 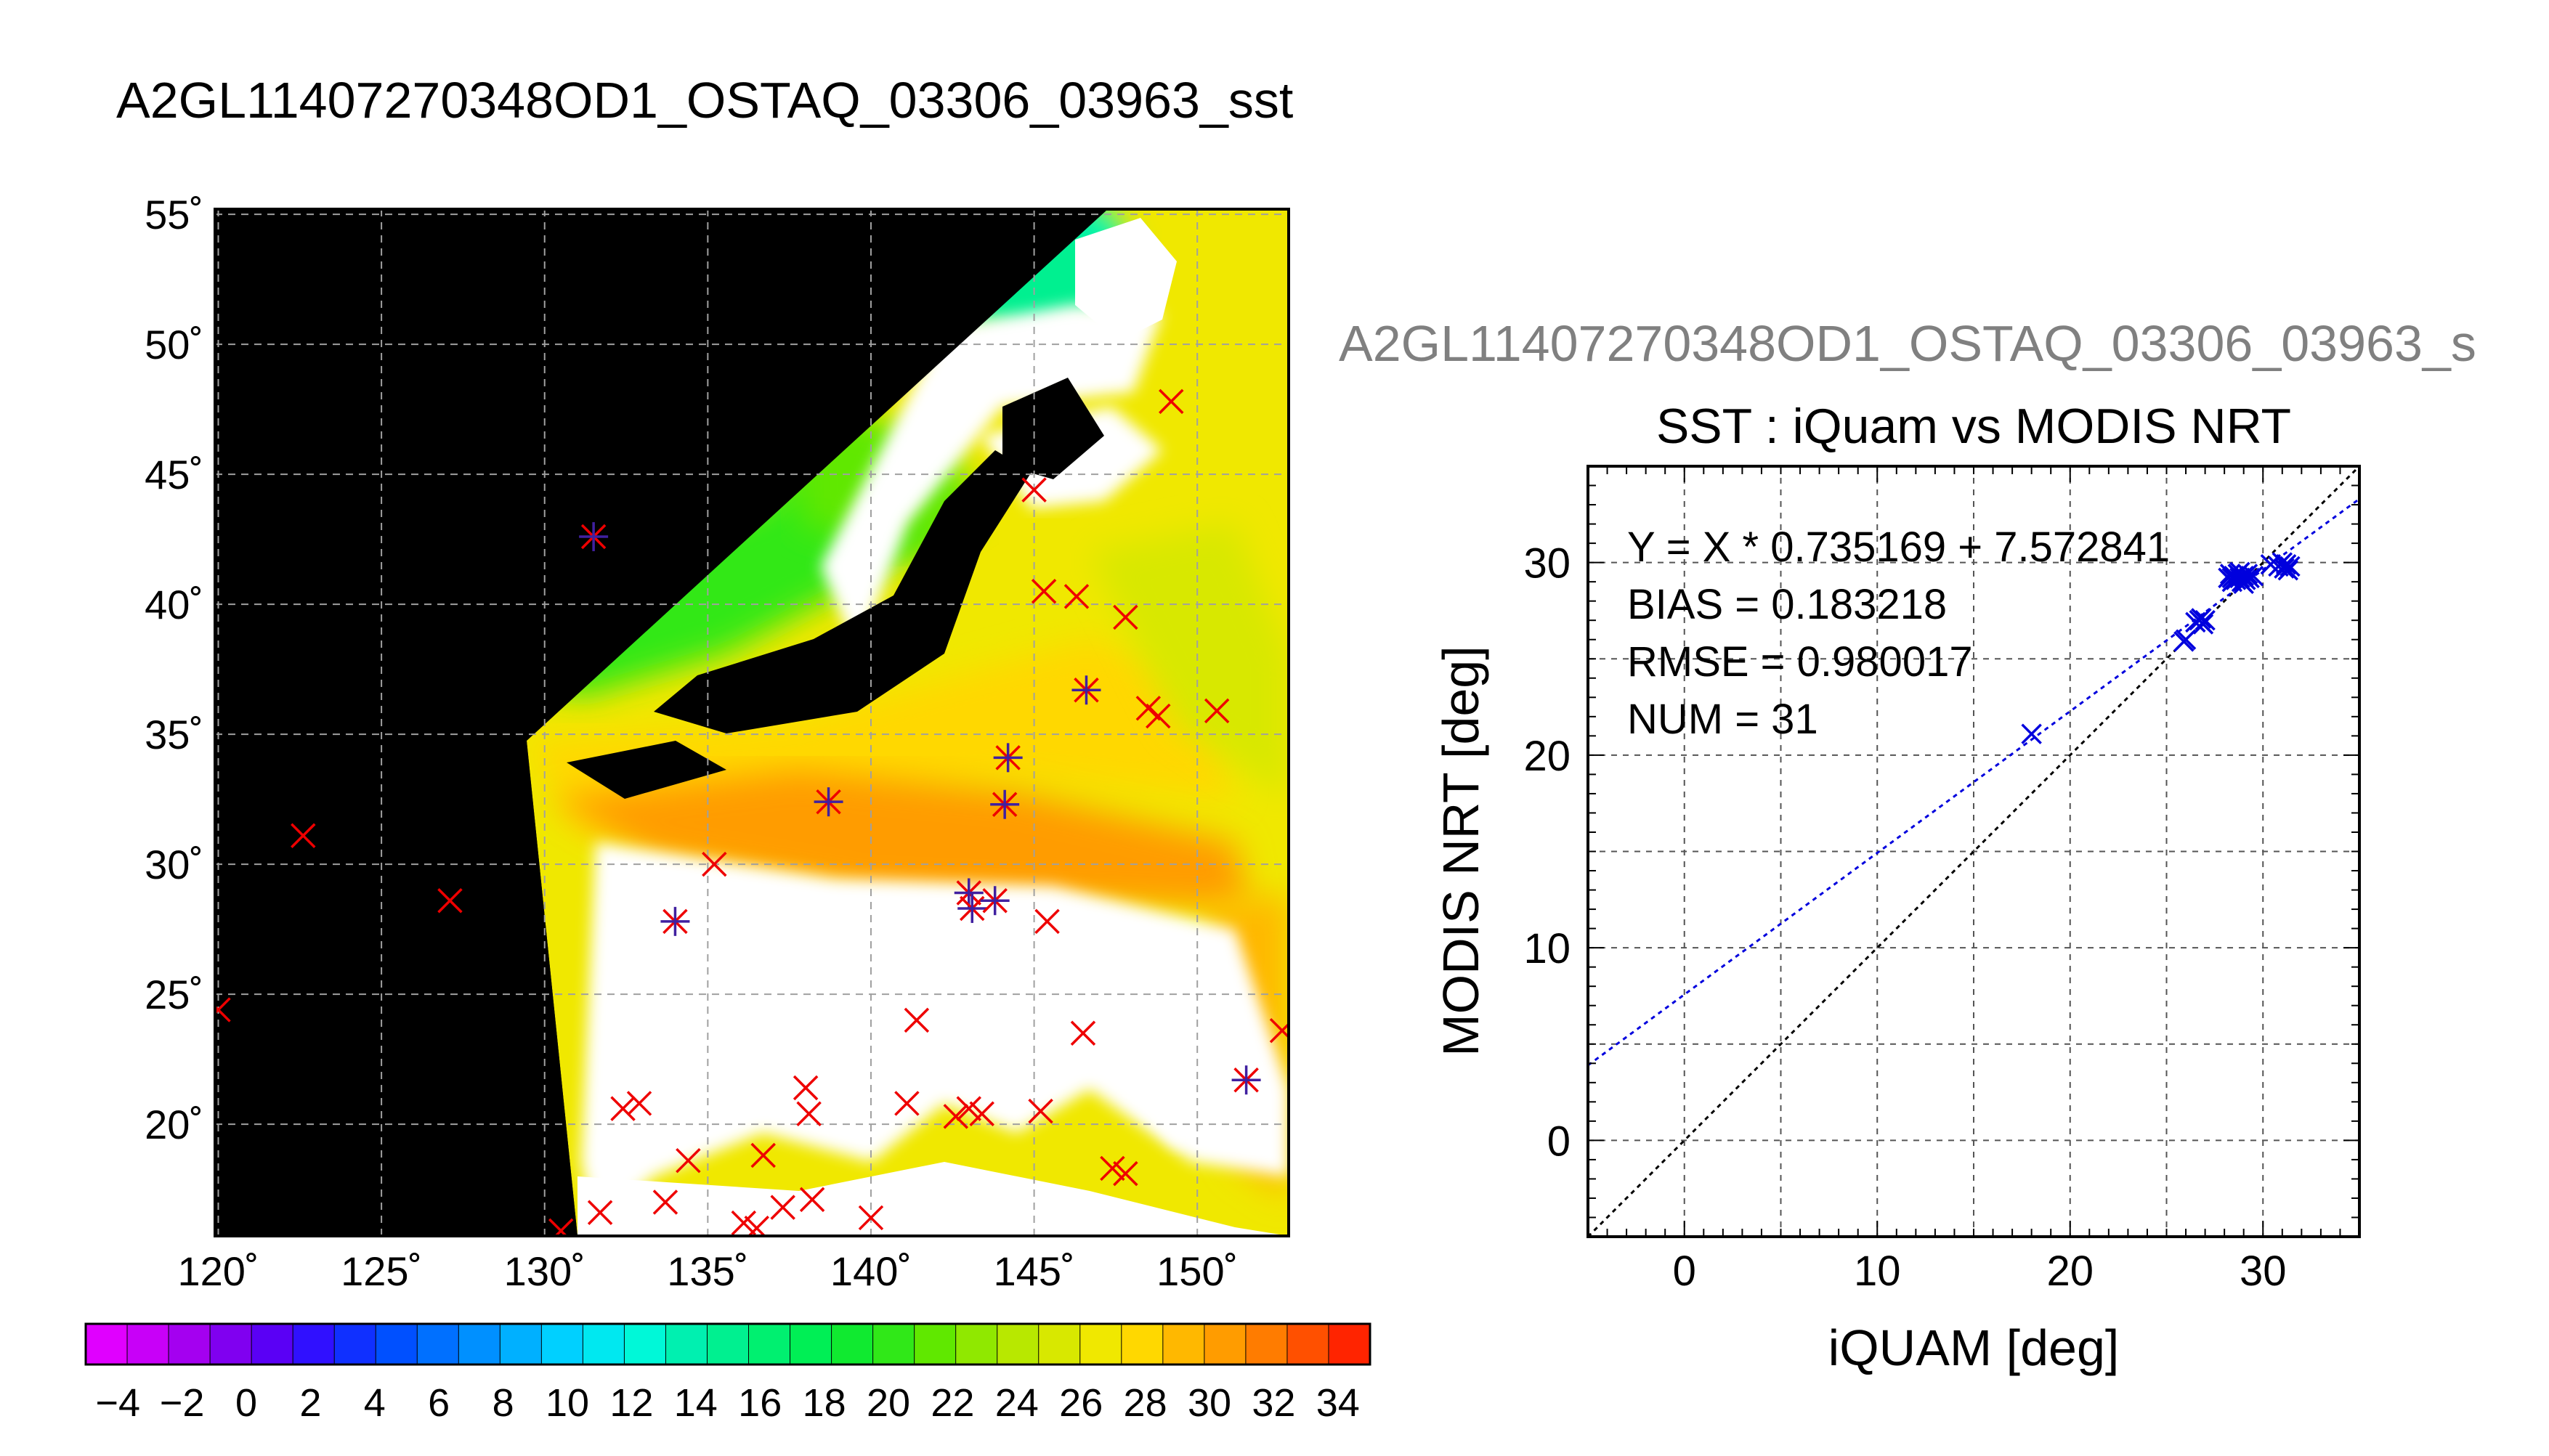 I want to click on map-x-tick-label: 145˚, so click(x=1034, y=1271).